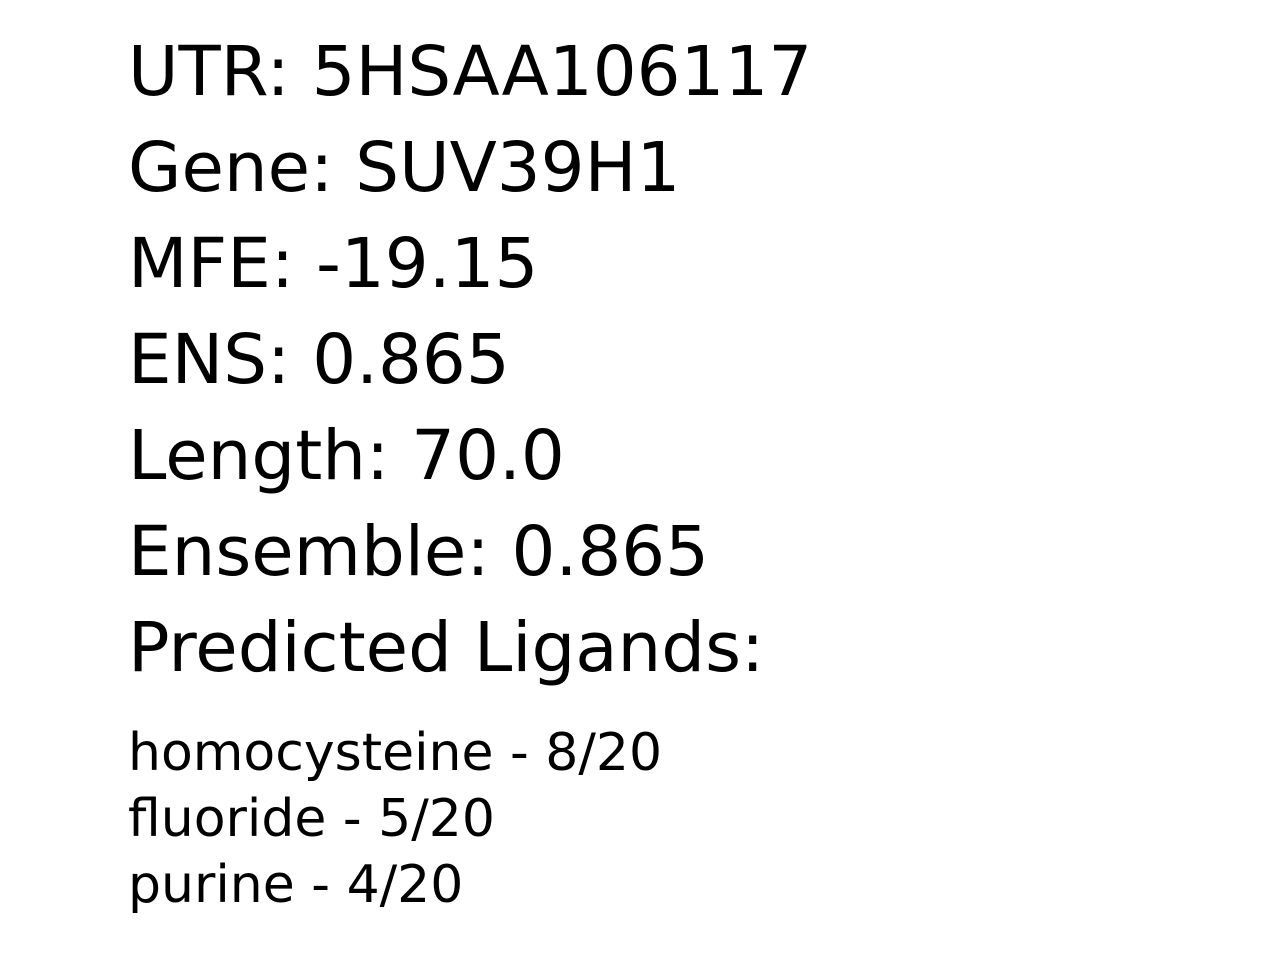 The width and height of the screenshot is (1280, 960). I want to click on gene-name: Gene: SUV39H1, so click(404, 168).